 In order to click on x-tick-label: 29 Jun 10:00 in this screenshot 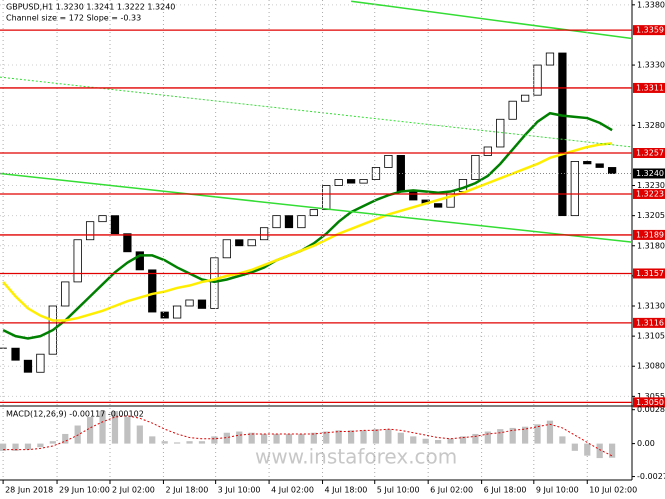, I will do `click(84, 490)`.